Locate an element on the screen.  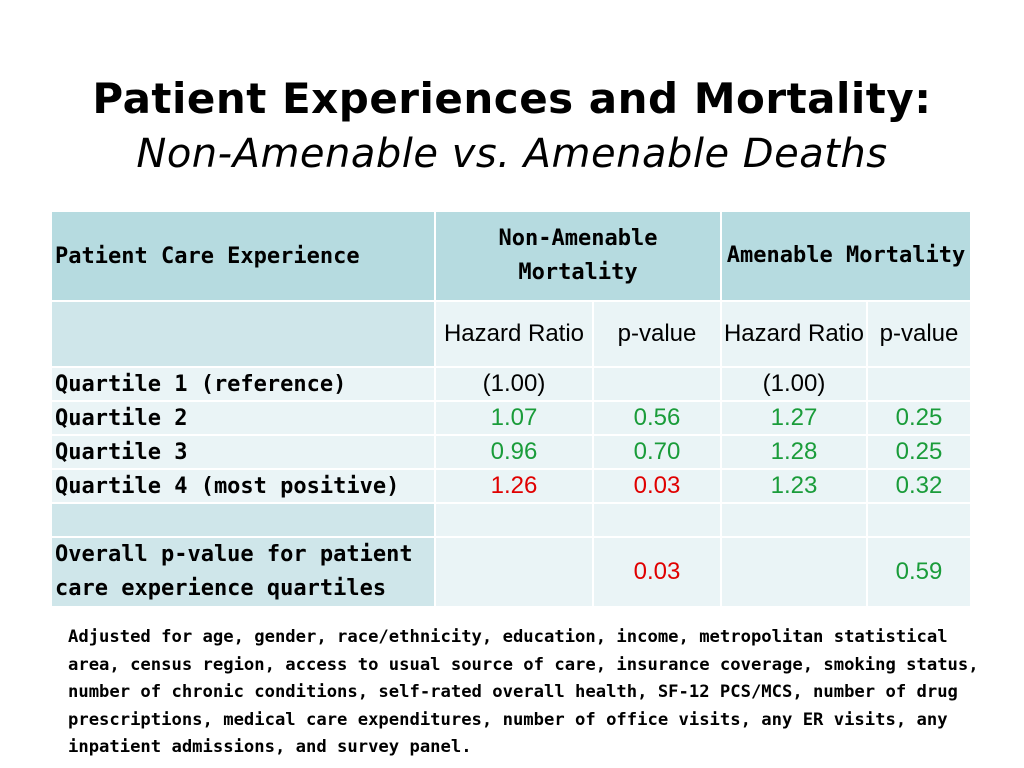
q4-a-p-value: 0.32 is located at coordinates (919, 486).